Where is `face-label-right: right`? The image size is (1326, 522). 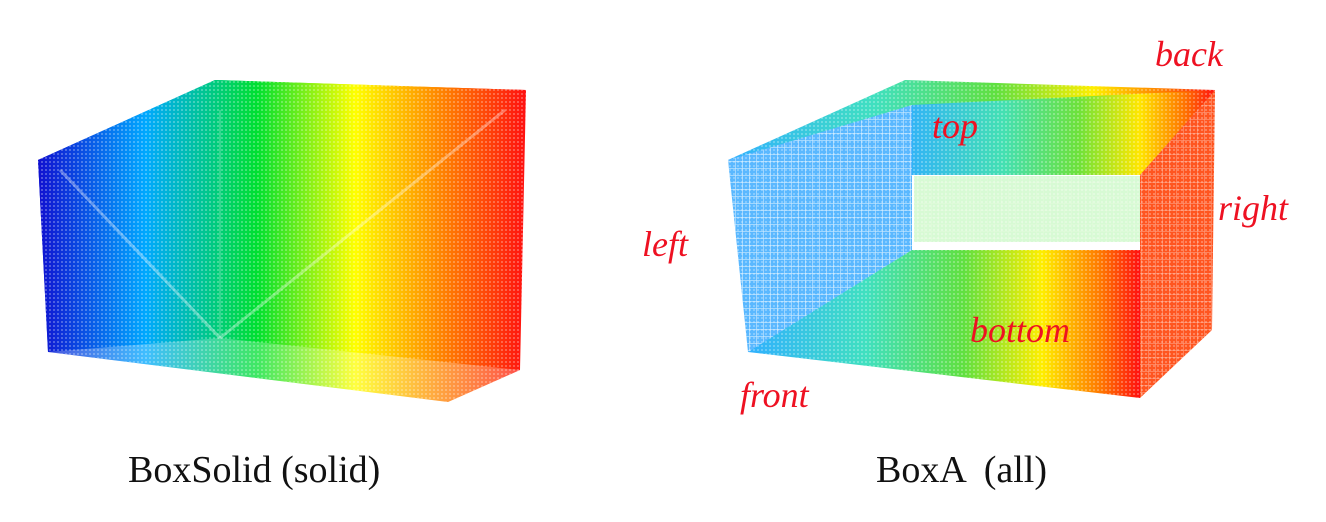
face-label-right: right is located at coordinates (1253, 208).